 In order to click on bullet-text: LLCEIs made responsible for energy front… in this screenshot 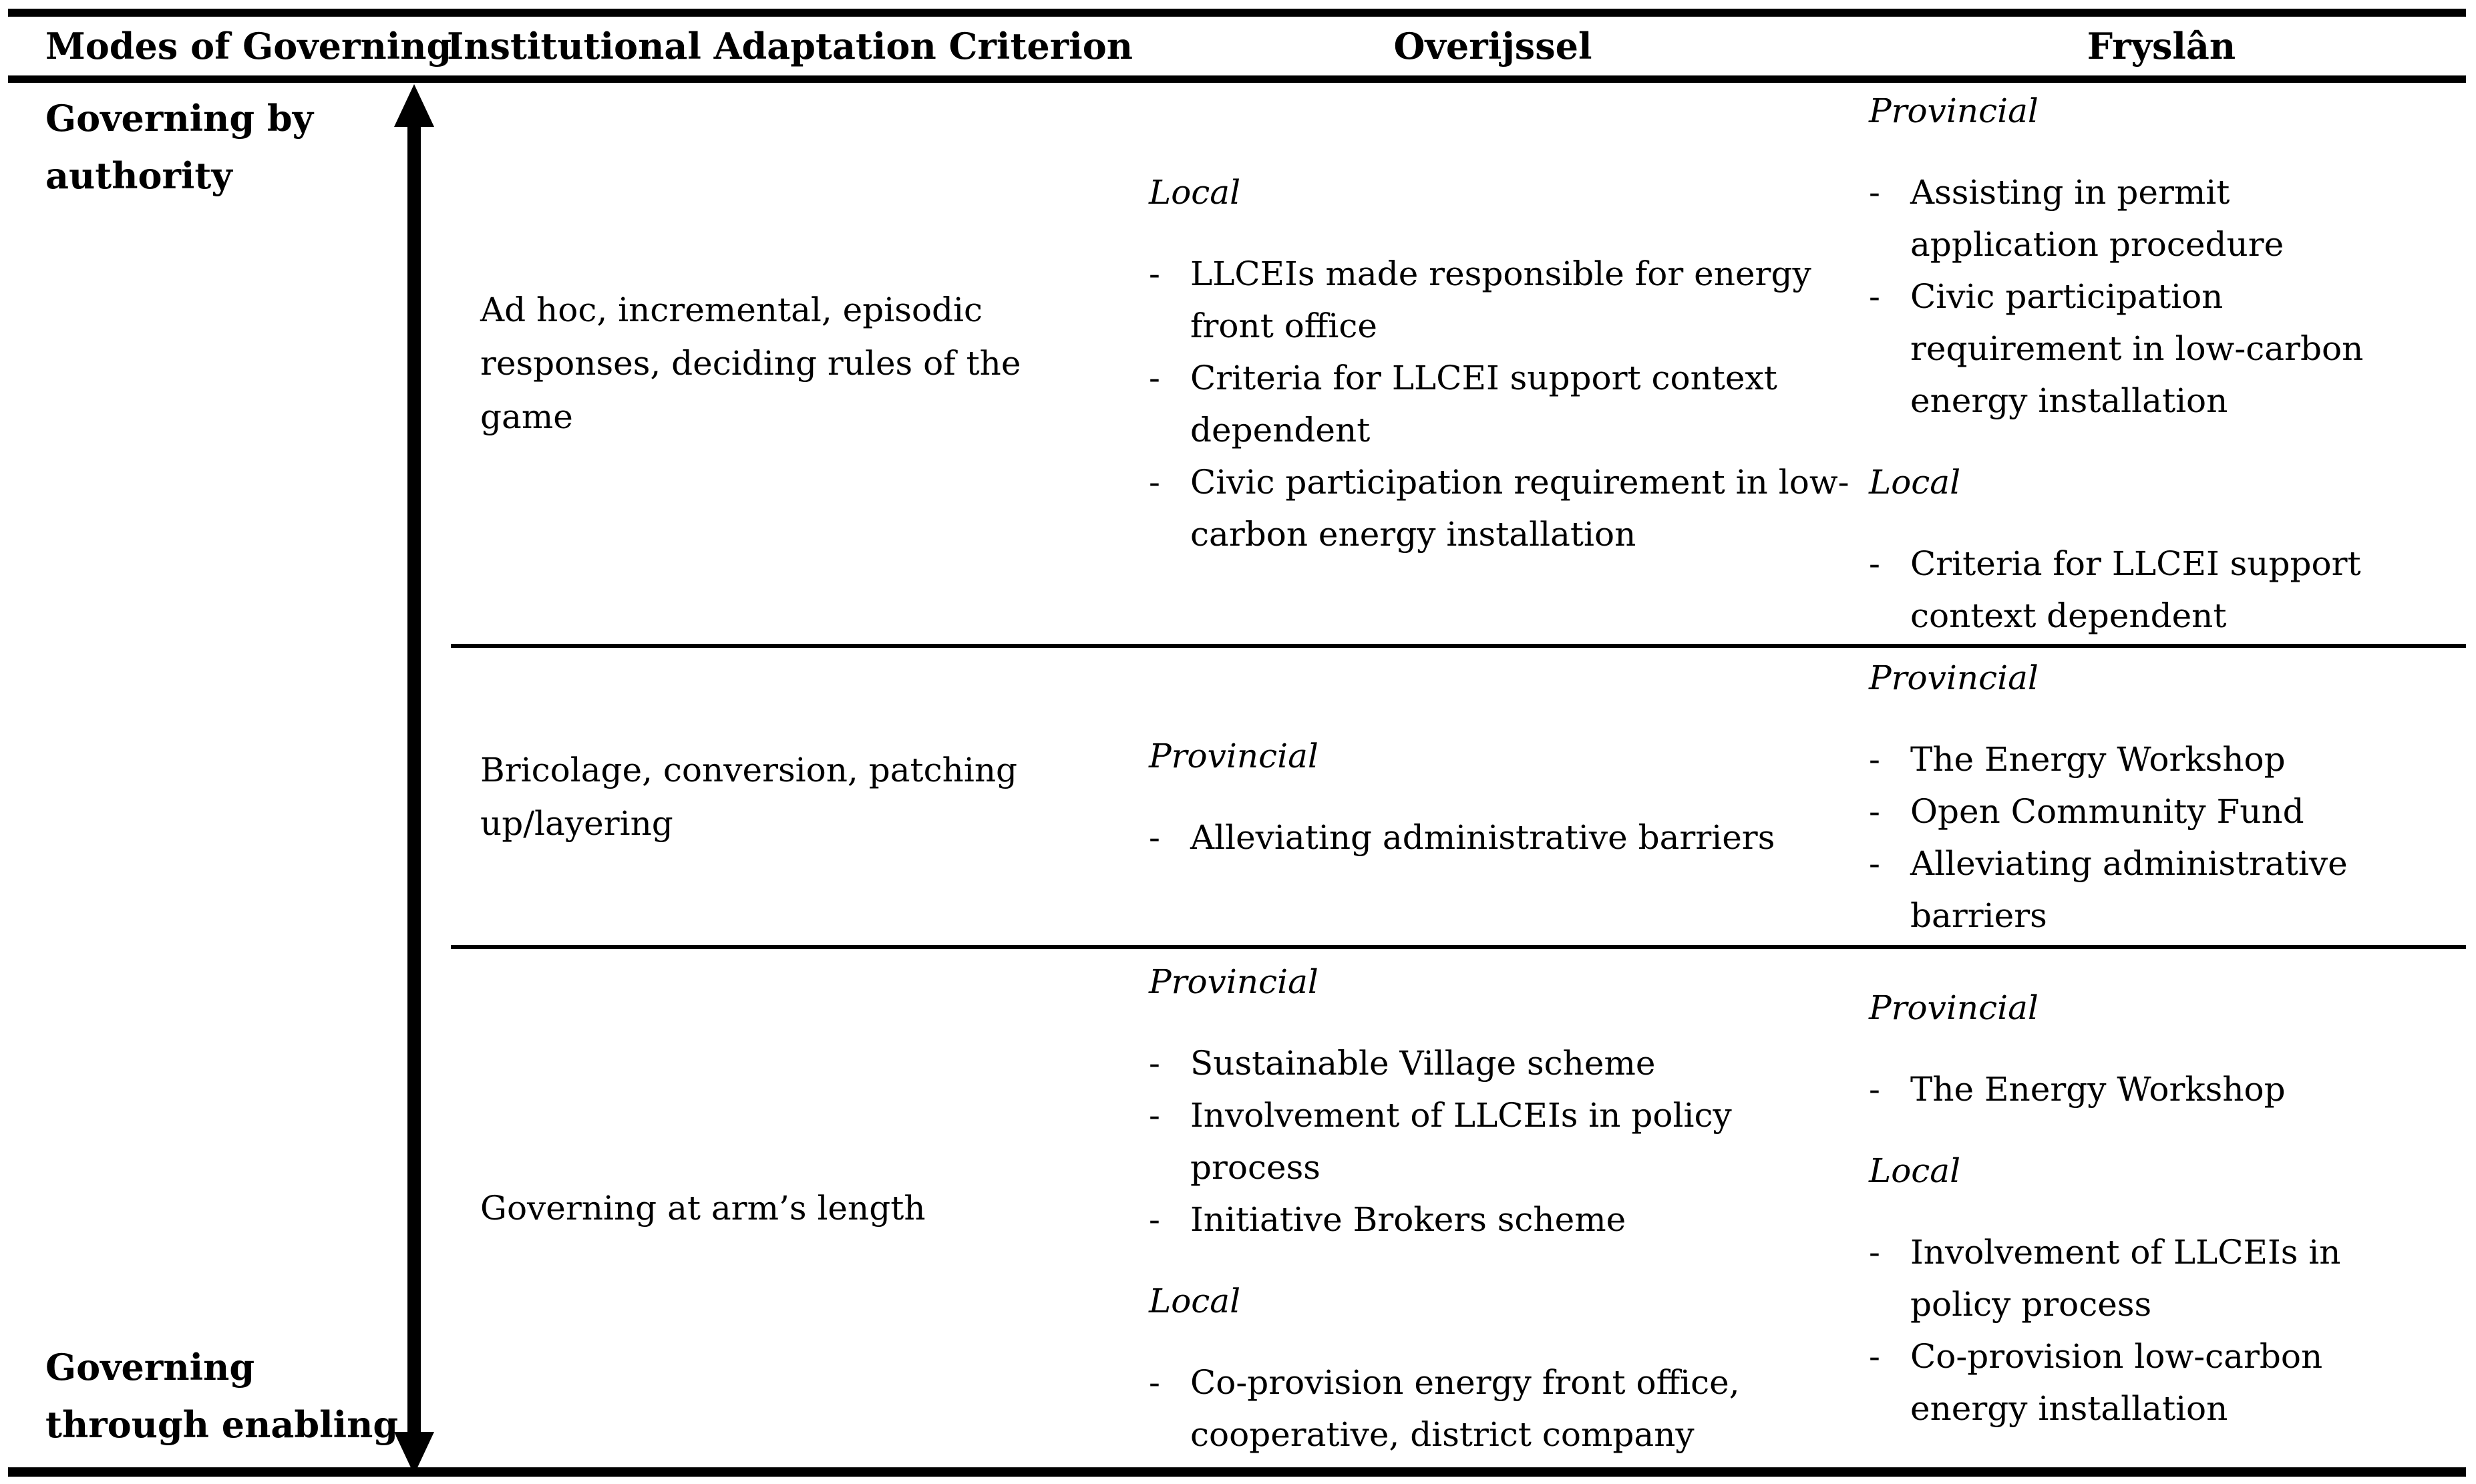, I will do `click(1500, 299)`.